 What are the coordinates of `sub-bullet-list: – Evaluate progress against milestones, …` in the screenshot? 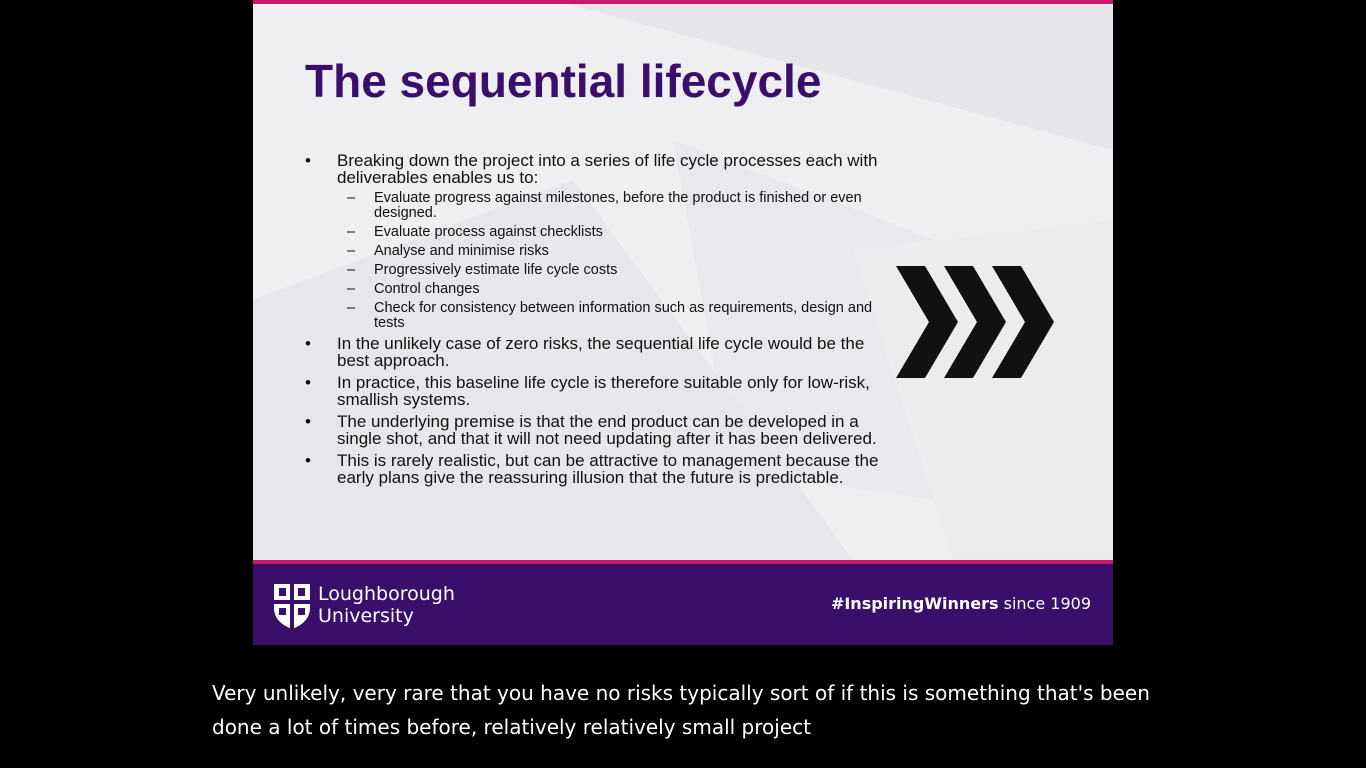 It's located at (595, 261).